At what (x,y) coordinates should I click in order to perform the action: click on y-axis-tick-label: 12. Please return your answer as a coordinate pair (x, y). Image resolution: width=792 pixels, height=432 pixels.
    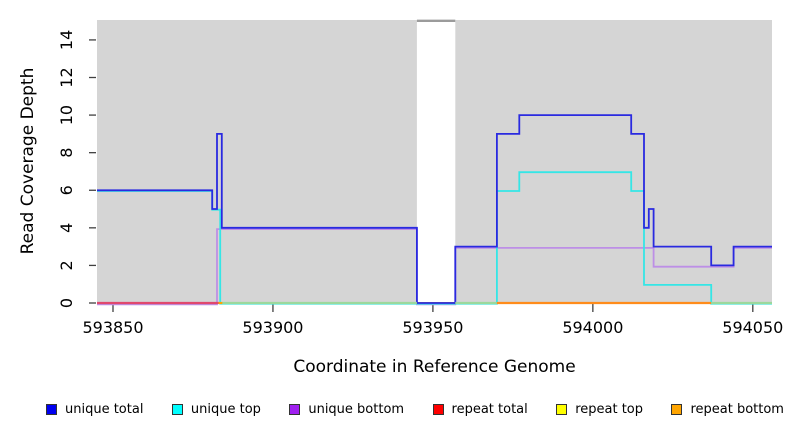
    Looking at the image, I should click on (66, 77).